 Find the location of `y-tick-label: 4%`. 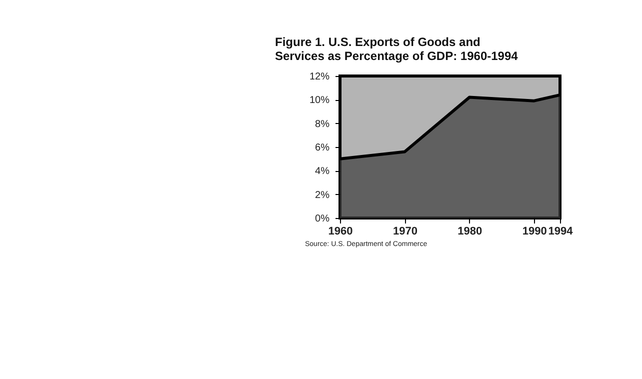

y-tick-label: 4% is located at coordinates (322, 172).